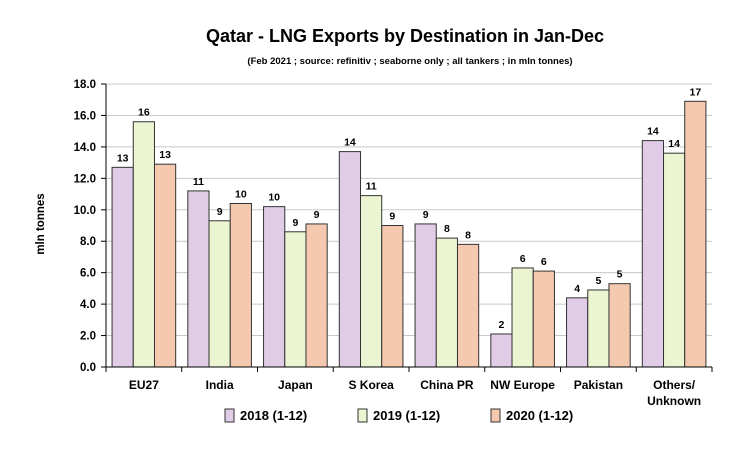  I want to click on legend-label: 2020 (1-12), so click(539, 415).